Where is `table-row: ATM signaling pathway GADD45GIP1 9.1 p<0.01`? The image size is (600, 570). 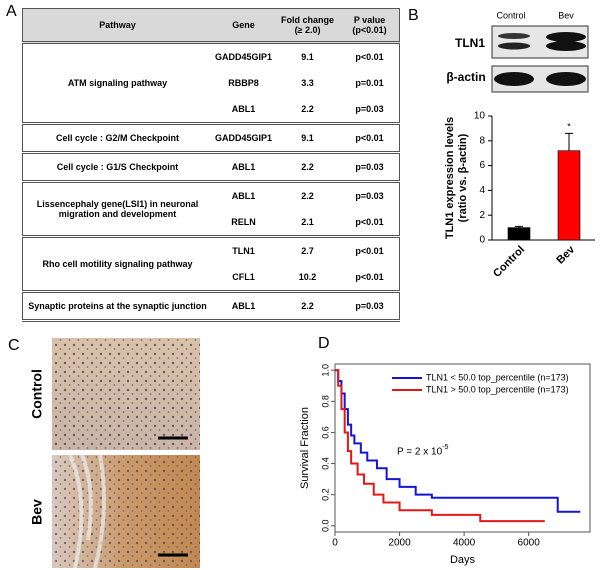
table-row: ATM signaling pathway GADD45GIP1 9.1 p<0.01 is located at coordinates (211, 83).